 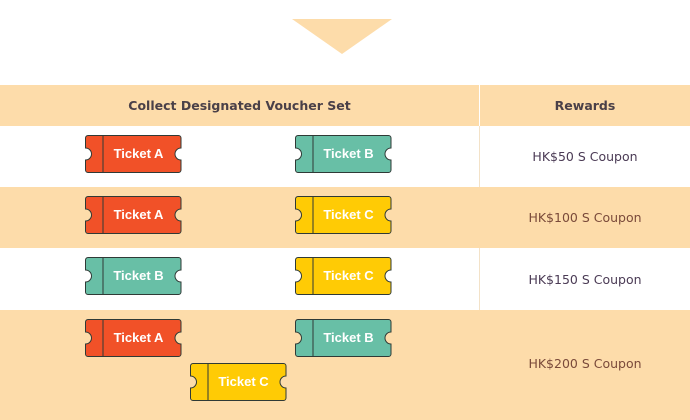 I want to click on header-rewards: Rewards, so click(x=585, y=105).